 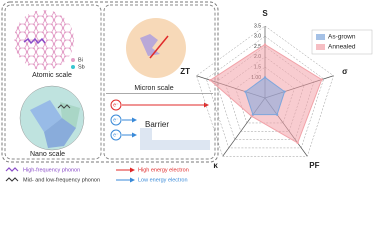 I want to click on barrier-label: Barrier, so click(x=157, y=124).